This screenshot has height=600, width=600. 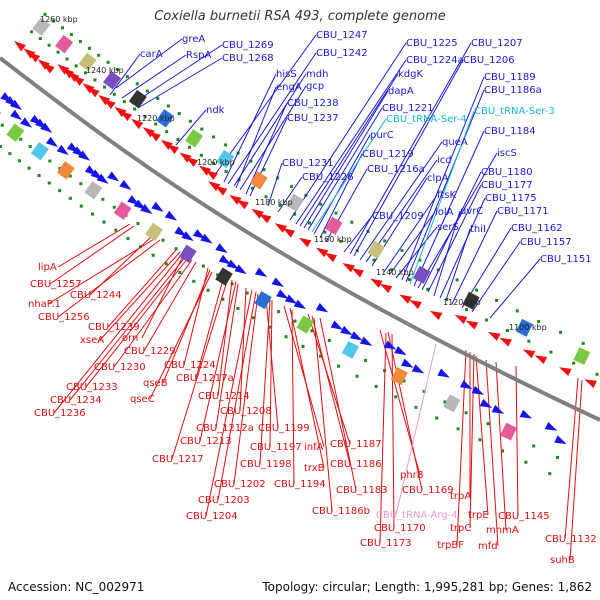 What do you see at coordinates (64, 317) in the screenshot?
I see `gene-label-minus: CBU_1256` at bounding box center [64, 317].